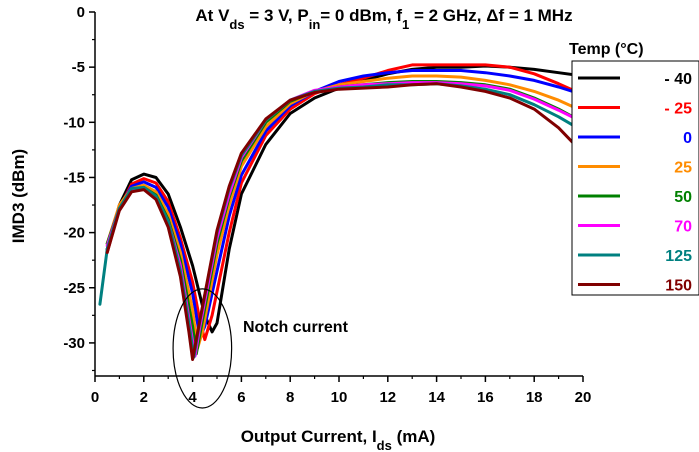 Image resolution: width=699 pixels, height=452 pixels. I want to click on legend-label-0: - 40, so click(678, 79).